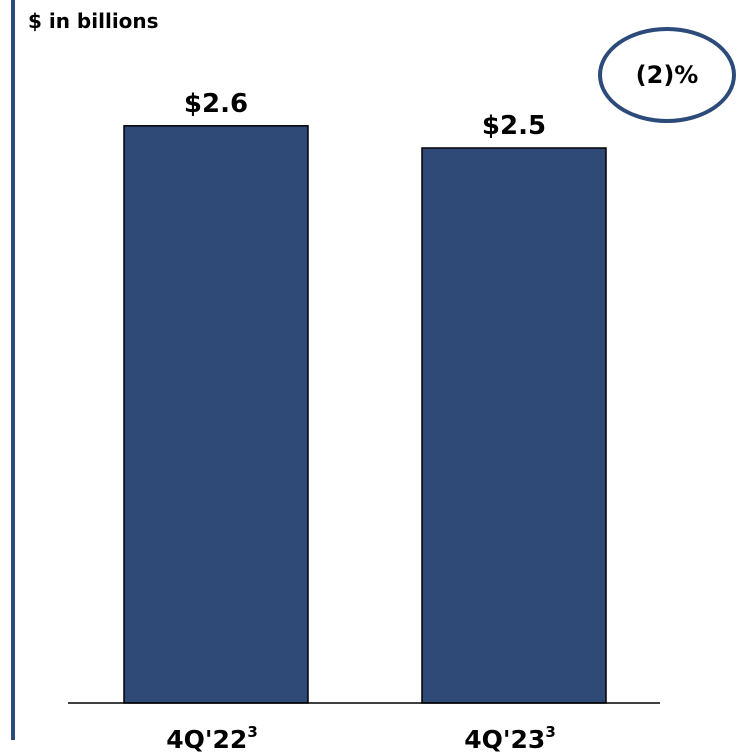  Describe the element at coordinates (216, 104) in the screenshot. I see `data-label-0: $2.6` at that location.